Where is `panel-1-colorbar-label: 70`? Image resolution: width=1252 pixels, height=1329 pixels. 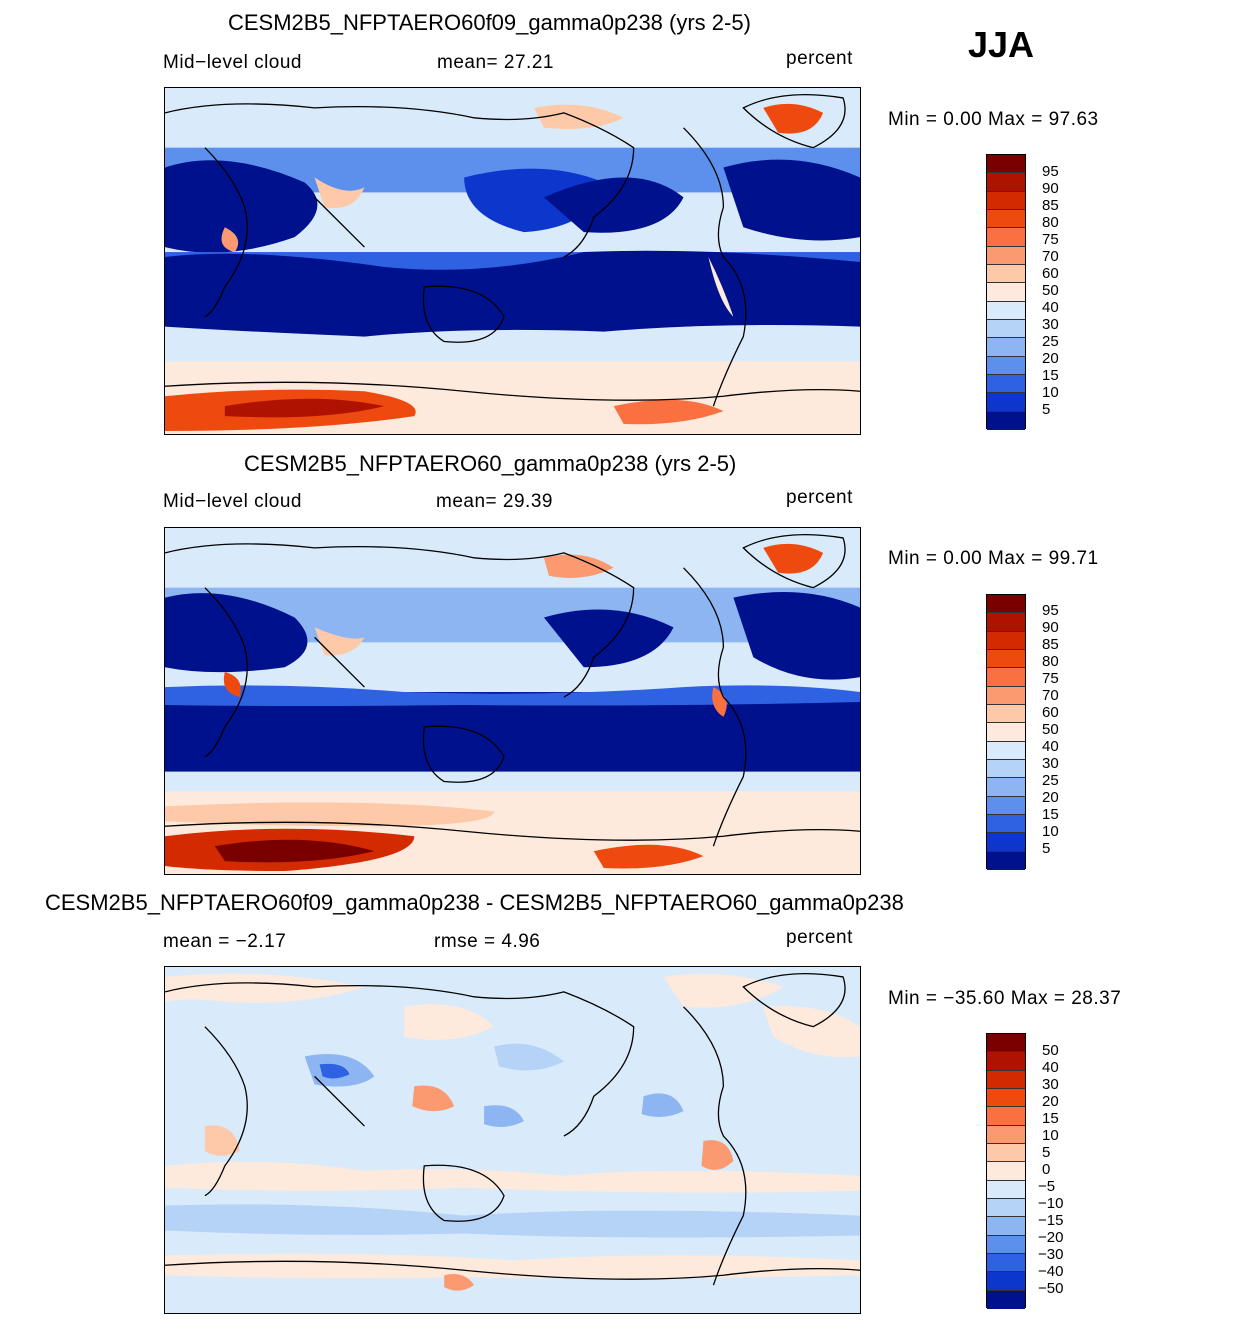 panel-1-colorbar-label: 70 is located at coordinates (1050, 256).